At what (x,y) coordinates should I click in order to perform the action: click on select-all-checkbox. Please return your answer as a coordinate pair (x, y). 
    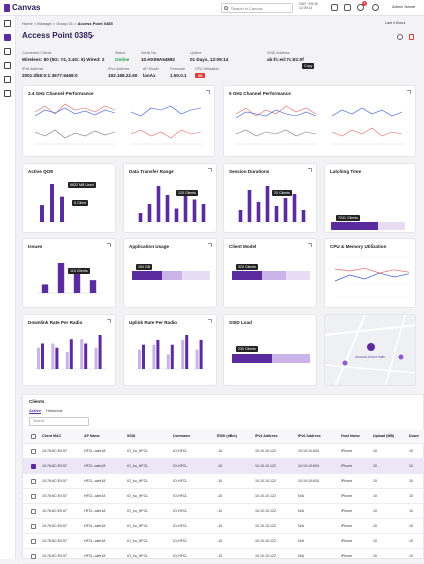
    Looking at the image, I should click on (33, 436).